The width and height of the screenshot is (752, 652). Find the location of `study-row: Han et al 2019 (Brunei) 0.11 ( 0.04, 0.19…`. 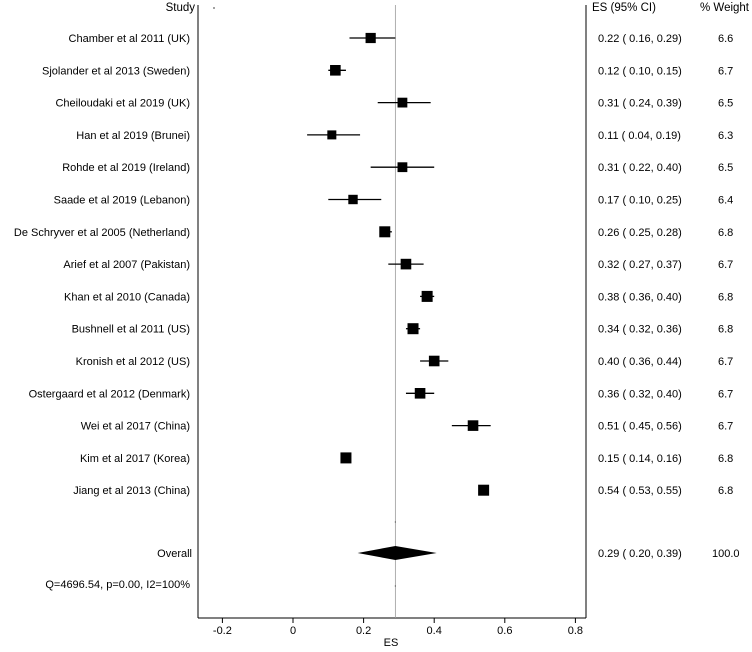

study-row: Han et al 2019 (Brunei) 0.11 ( 0.04, 0.19… is located at coordinates (404, 136).